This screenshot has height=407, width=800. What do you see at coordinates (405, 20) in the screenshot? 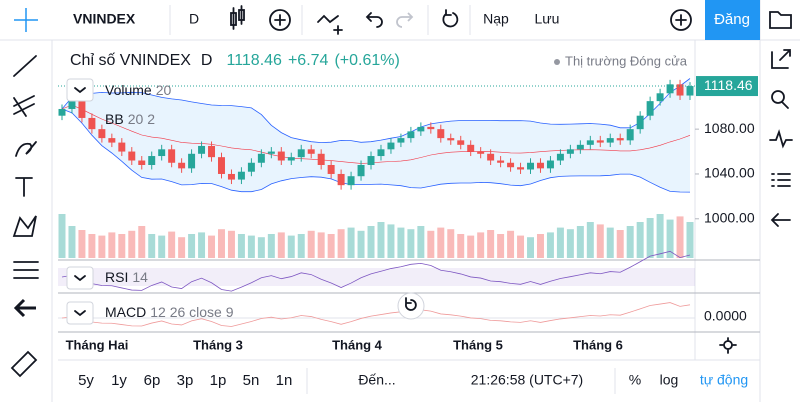
I see `redo-icon` at bounding box center [405, 20].